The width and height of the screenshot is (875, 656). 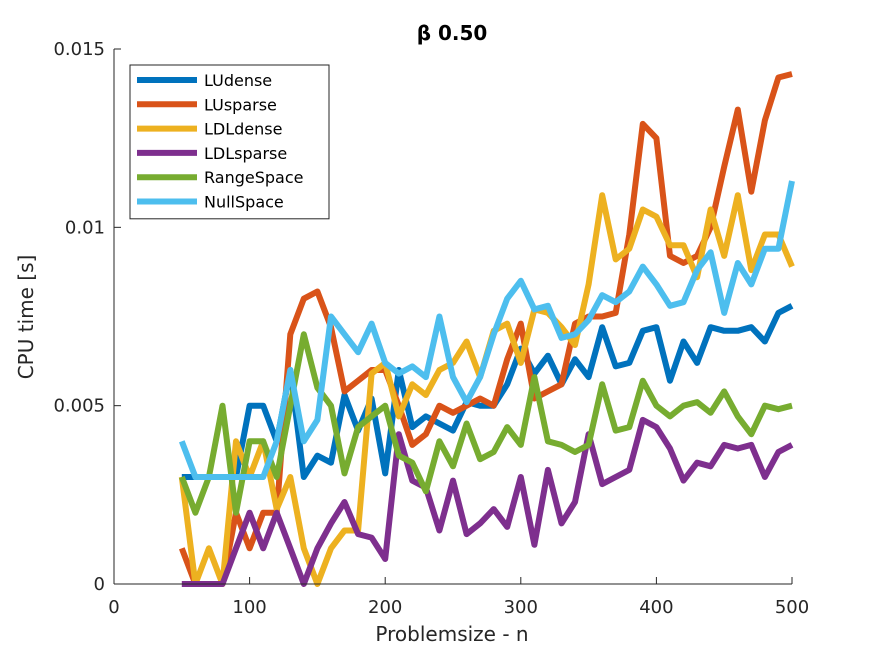 What do you see at coordinates (240, 104) in the screenshot?
I see `legend-label-lusparse: LUsparse` at bounding box center [240, 104].